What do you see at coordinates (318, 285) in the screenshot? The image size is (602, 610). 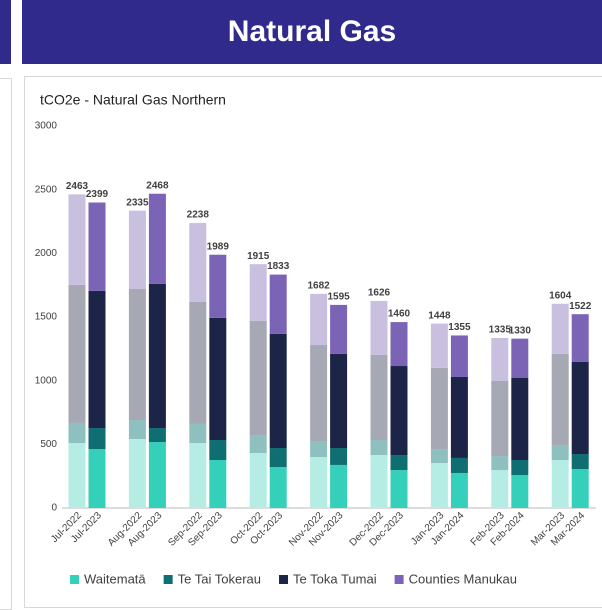 I see `total-label: 1682` at bounding box center [318, 285].